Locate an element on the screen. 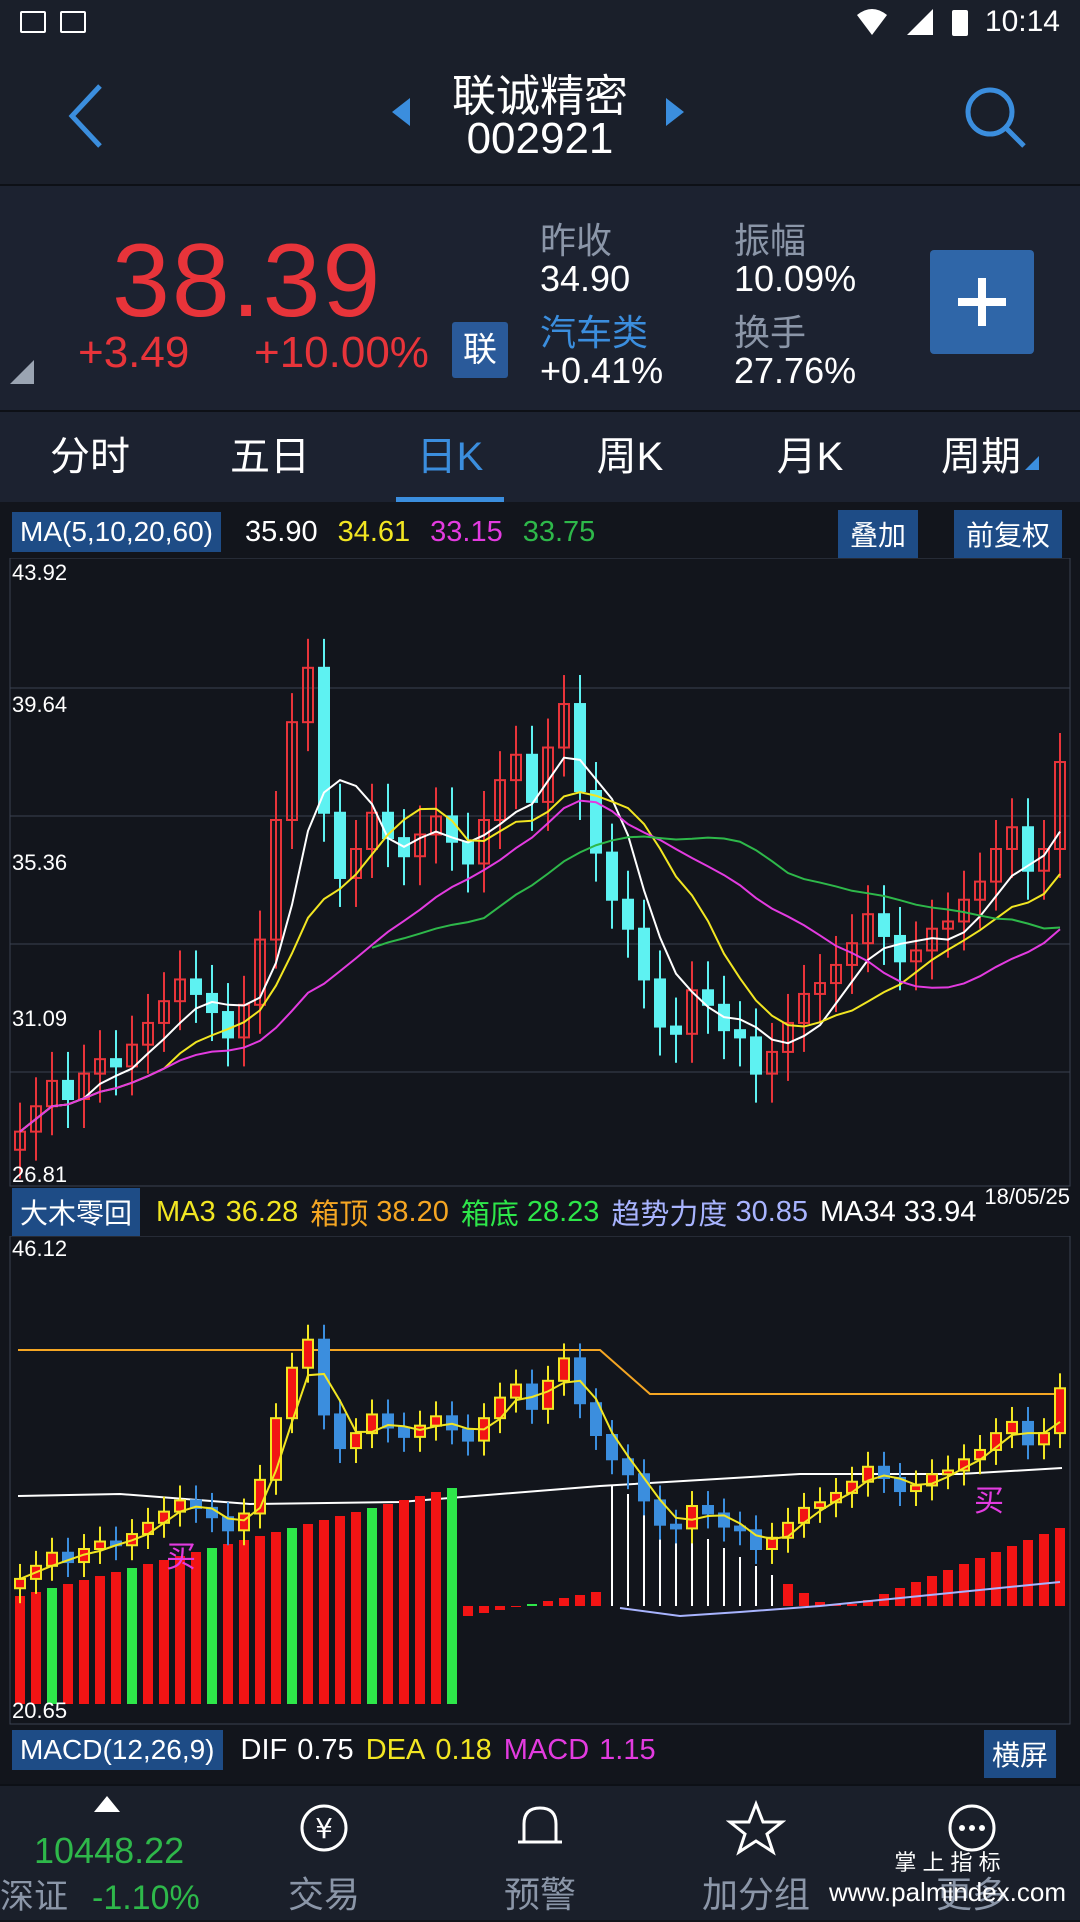  tab-monthly-k: 月K is located at coordinates (810, 457).